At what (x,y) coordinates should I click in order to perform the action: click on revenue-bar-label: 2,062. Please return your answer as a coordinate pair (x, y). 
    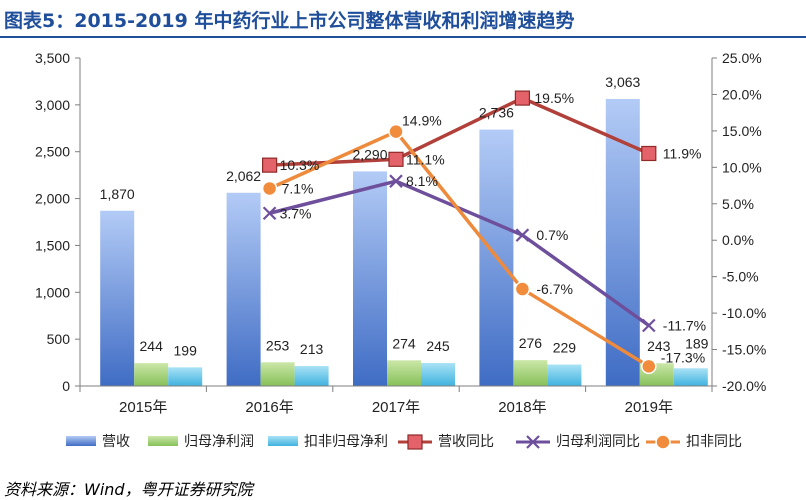
    Looking at the image, I should click on (243, 176).